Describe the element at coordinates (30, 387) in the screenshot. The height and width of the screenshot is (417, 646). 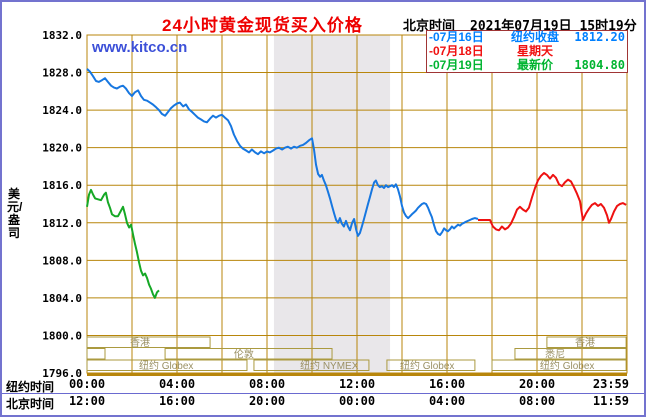
I see `ny-time-row-label: 纽约时间` at that location.